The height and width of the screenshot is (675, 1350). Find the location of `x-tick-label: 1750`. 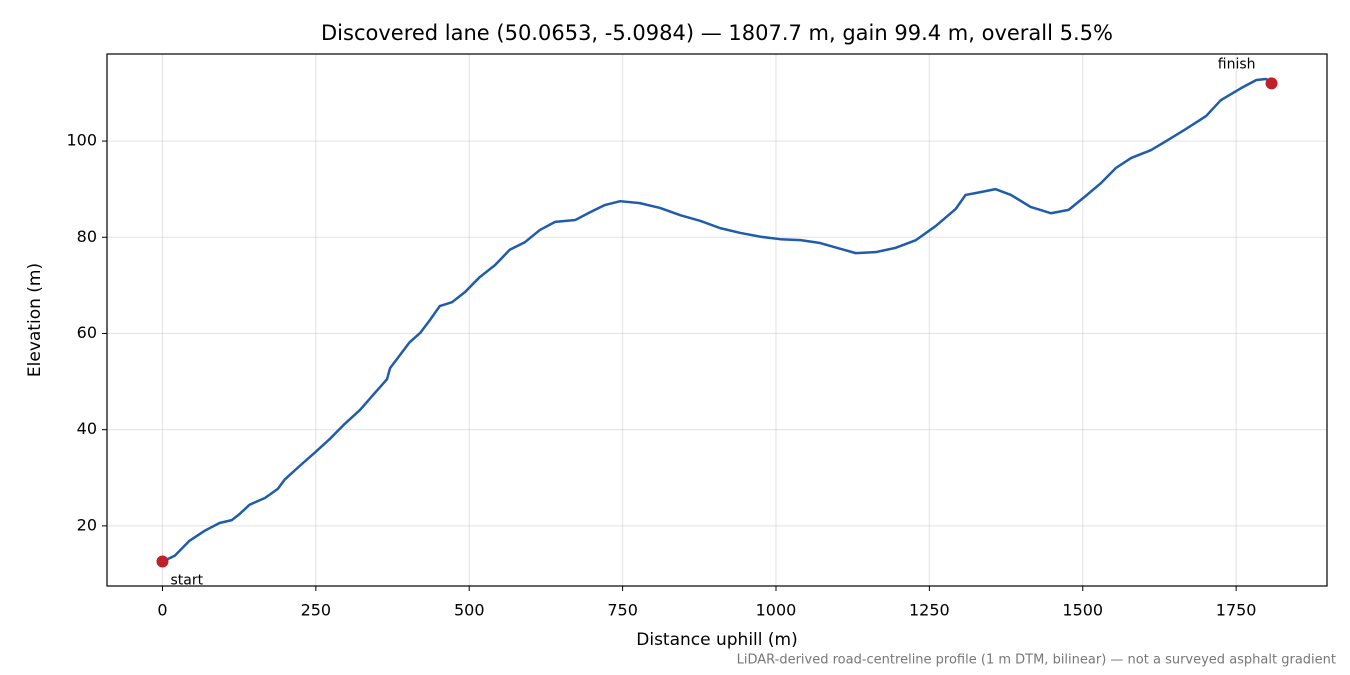

x-tick-label: 1750 is located at coordinates (1236, 610).